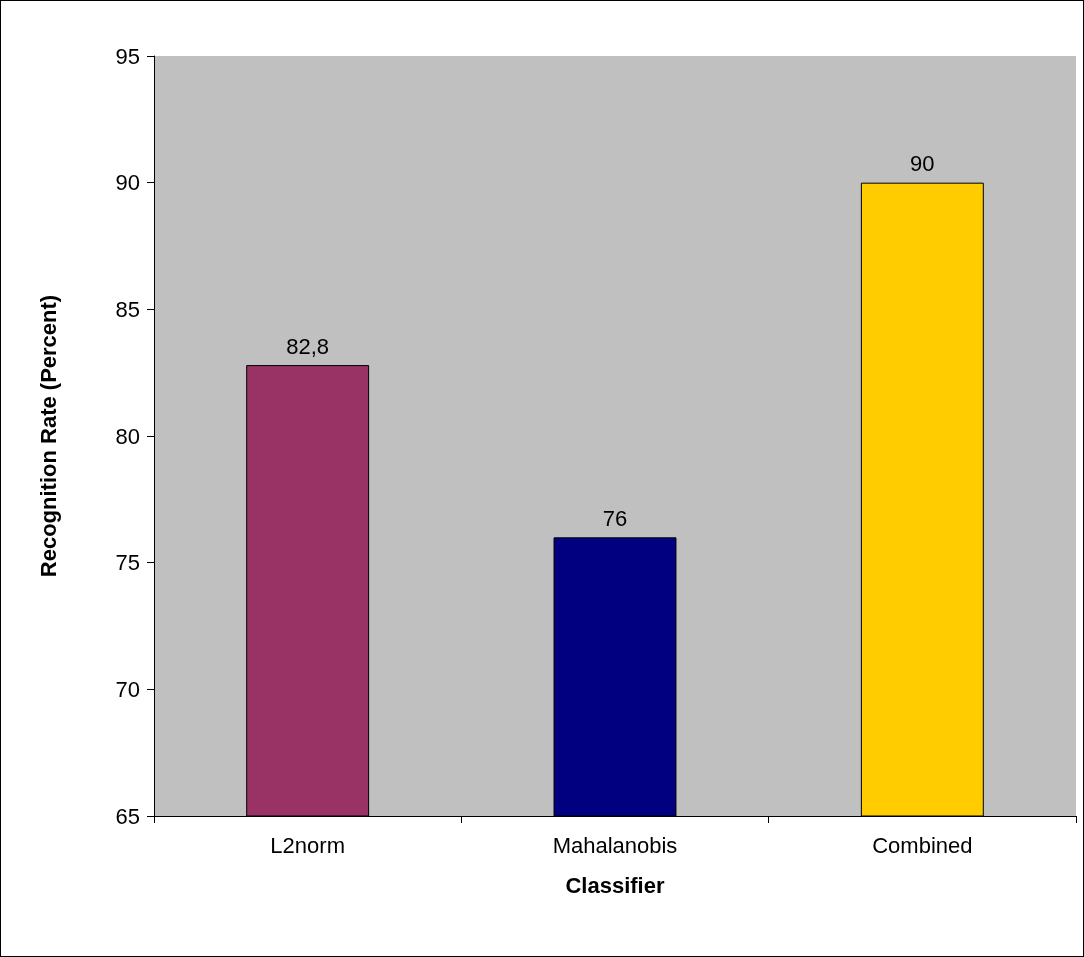 This screenshot has height=957, width=1084. Describe the element at coordinates (615, 518) in the screenshot. I see `data-label: 76` at that location.